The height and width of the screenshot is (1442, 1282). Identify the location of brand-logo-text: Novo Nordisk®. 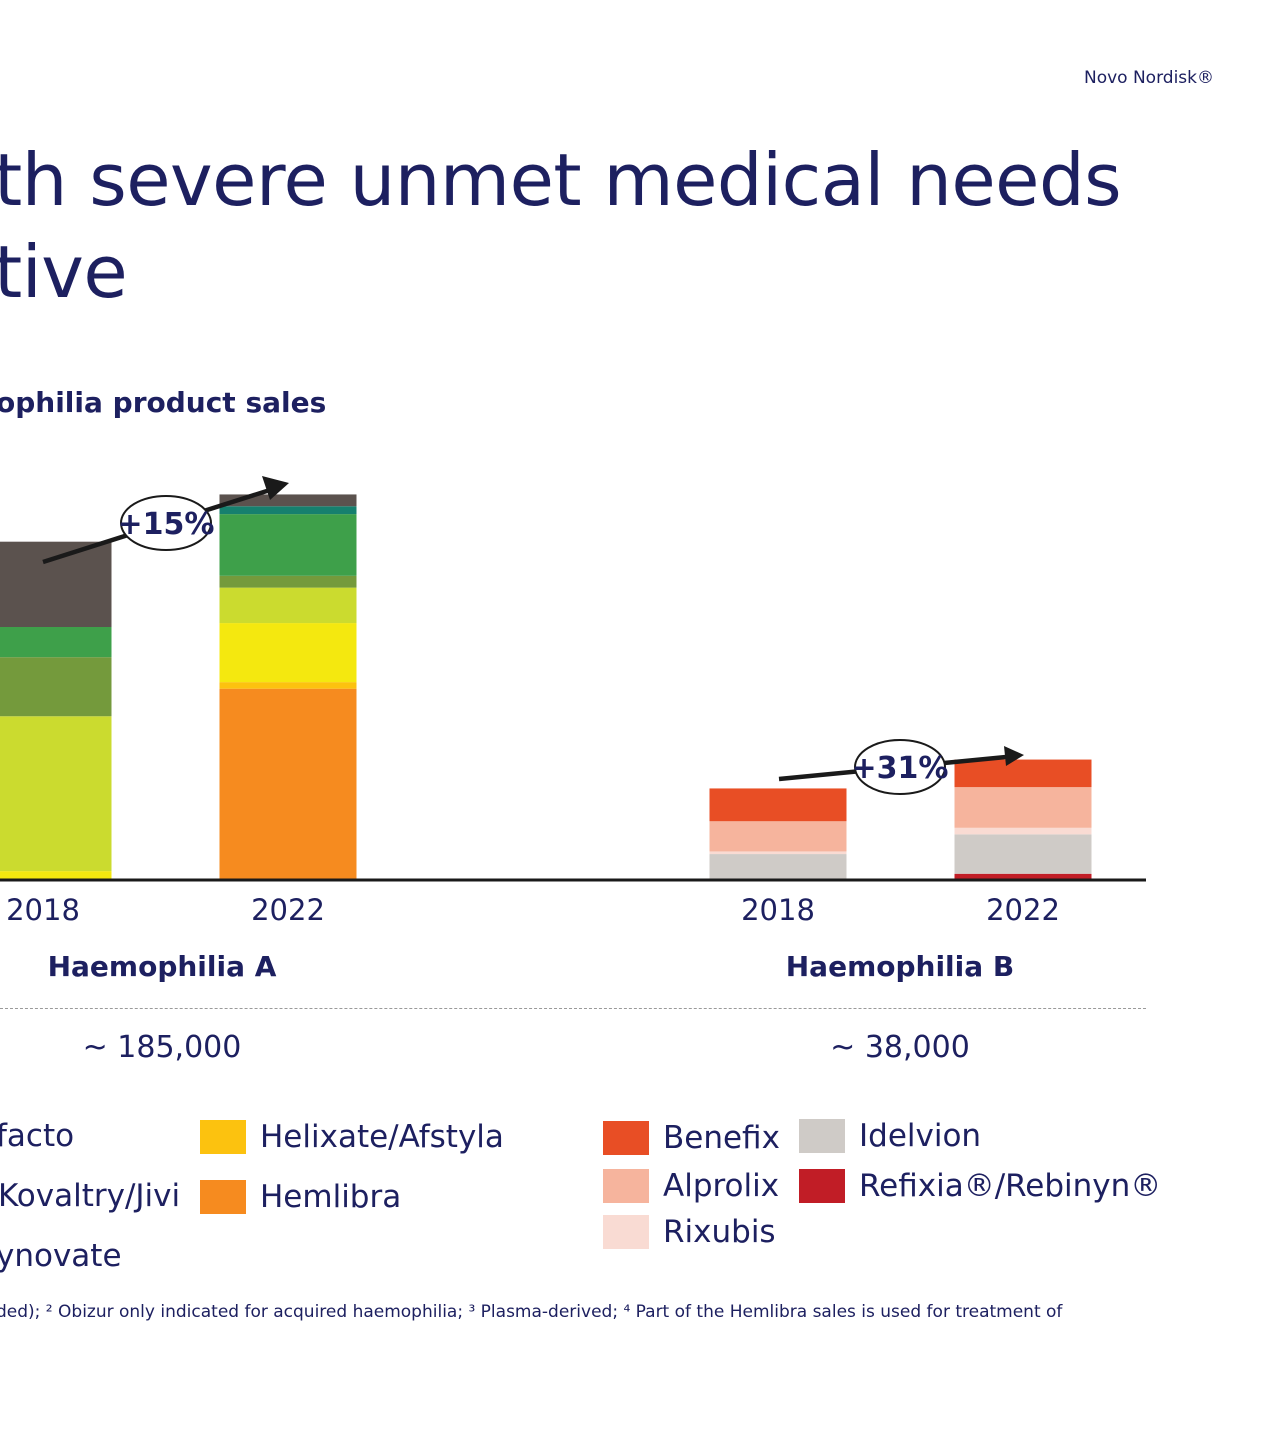
(1148, 78).